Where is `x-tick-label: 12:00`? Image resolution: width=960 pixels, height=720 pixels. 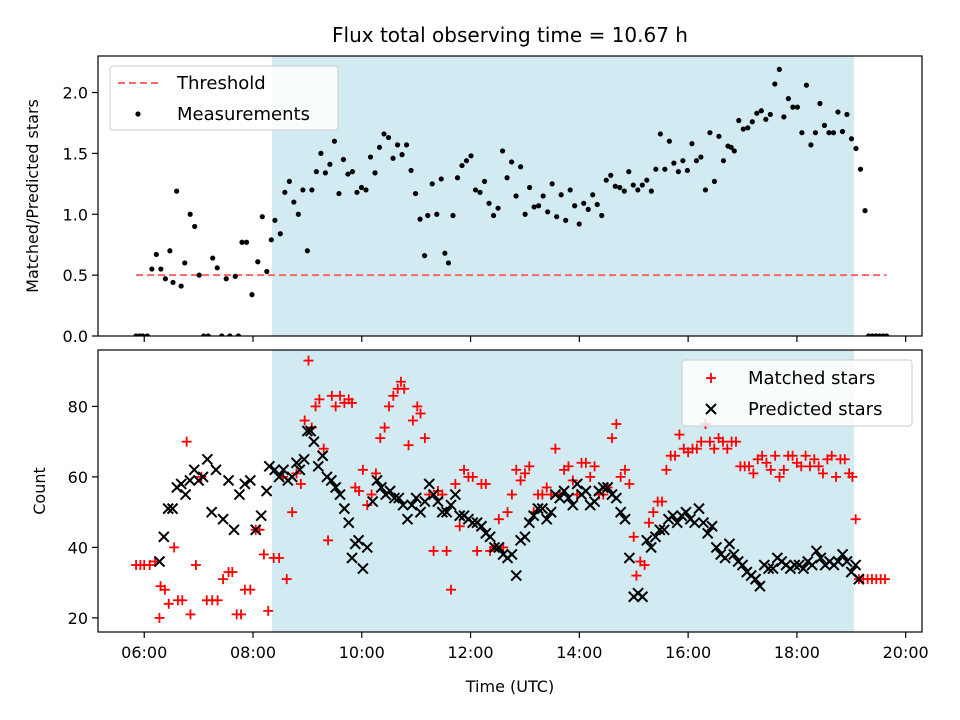 x-tick-label: 12:00 is located at coordinates (471, 652).